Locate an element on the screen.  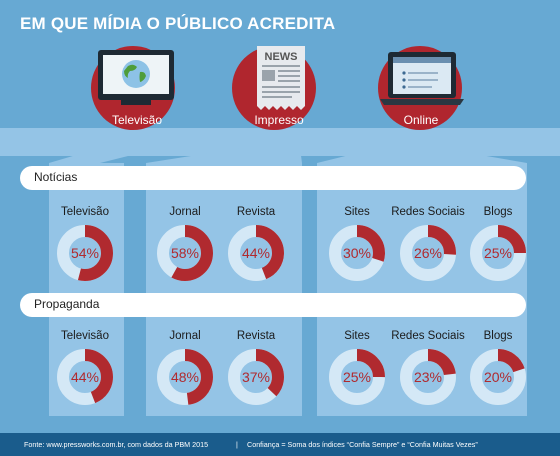
donut-chart: 58% is located at coordinates (185, 253).